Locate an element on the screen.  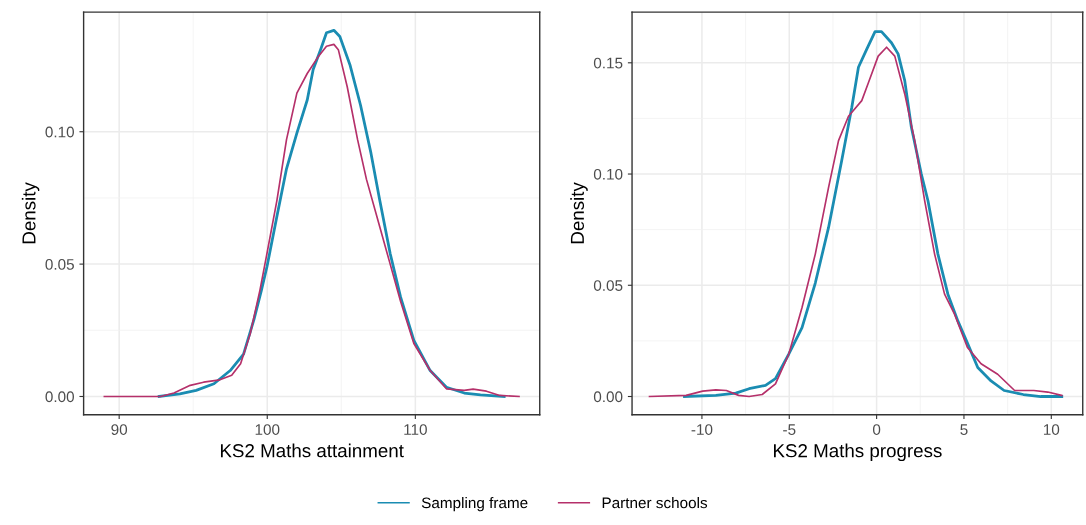
x-tick-label: 110 is located at coordinates (415, 429).